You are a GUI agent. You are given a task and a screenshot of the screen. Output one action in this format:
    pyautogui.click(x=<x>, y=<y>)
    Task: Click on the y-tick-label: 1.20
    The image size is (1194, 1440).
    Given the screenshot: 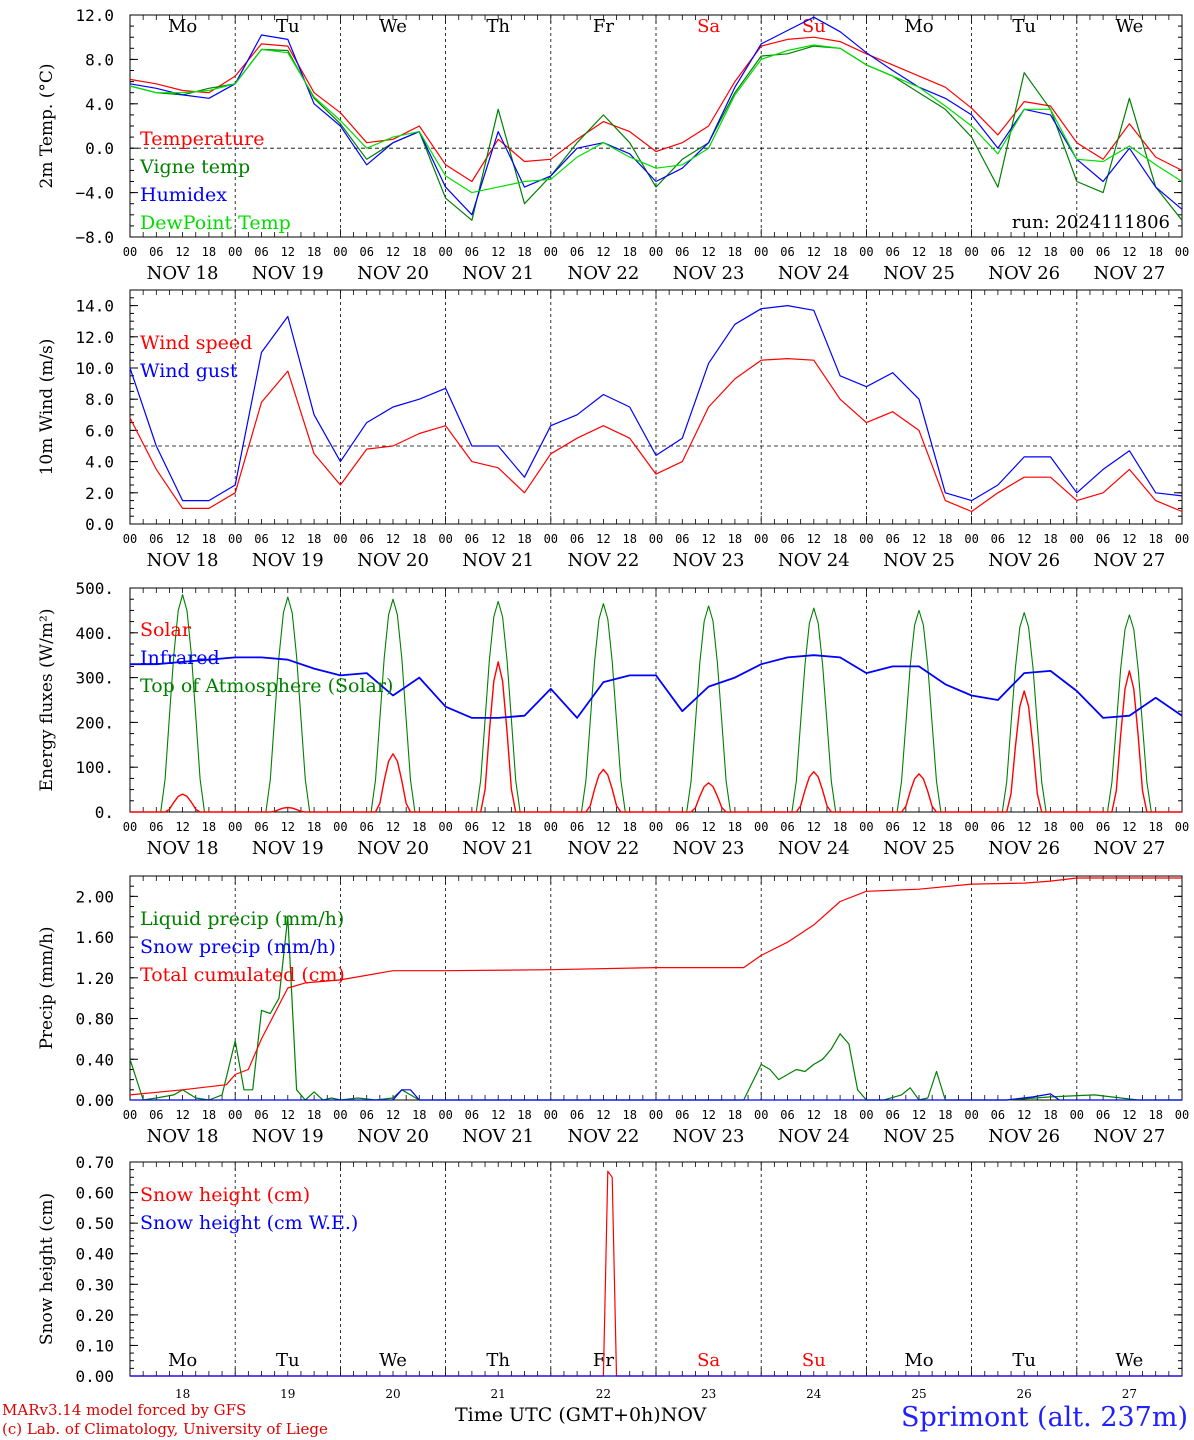 What is the action you would take?
    pyautogui.click(x=94, y=978)
    